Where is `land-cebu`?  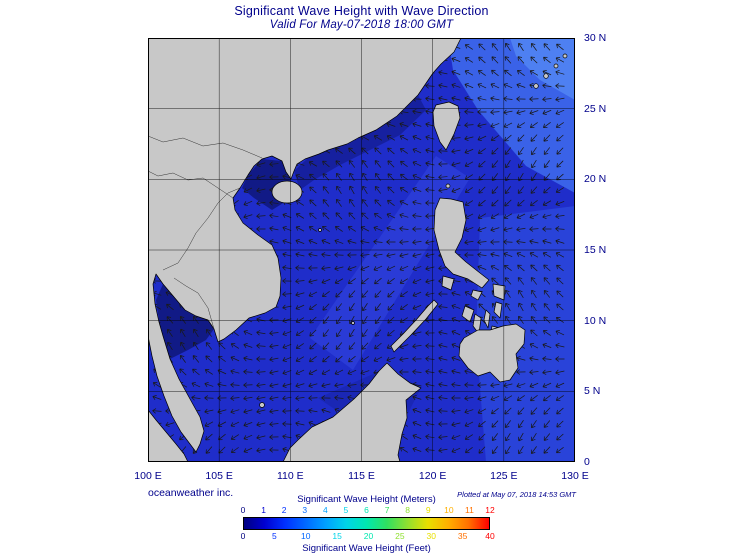 land-cebu is located at coordinates (487, 319).